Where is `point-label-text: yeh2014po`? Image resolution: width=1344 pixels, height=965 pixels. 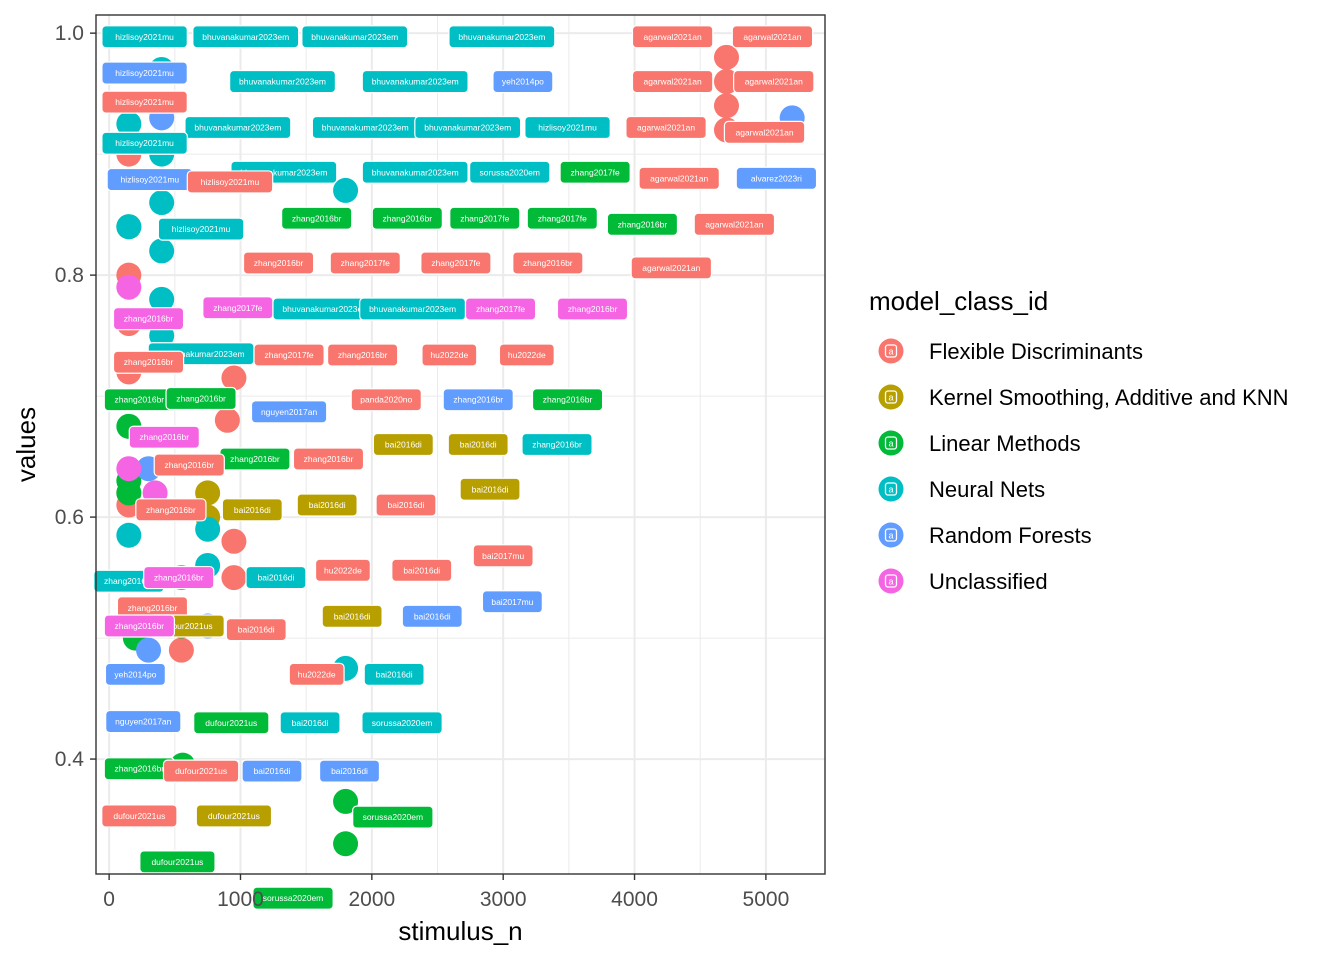
point-label-text: yeh2014po is located at coordinates (135, 674).